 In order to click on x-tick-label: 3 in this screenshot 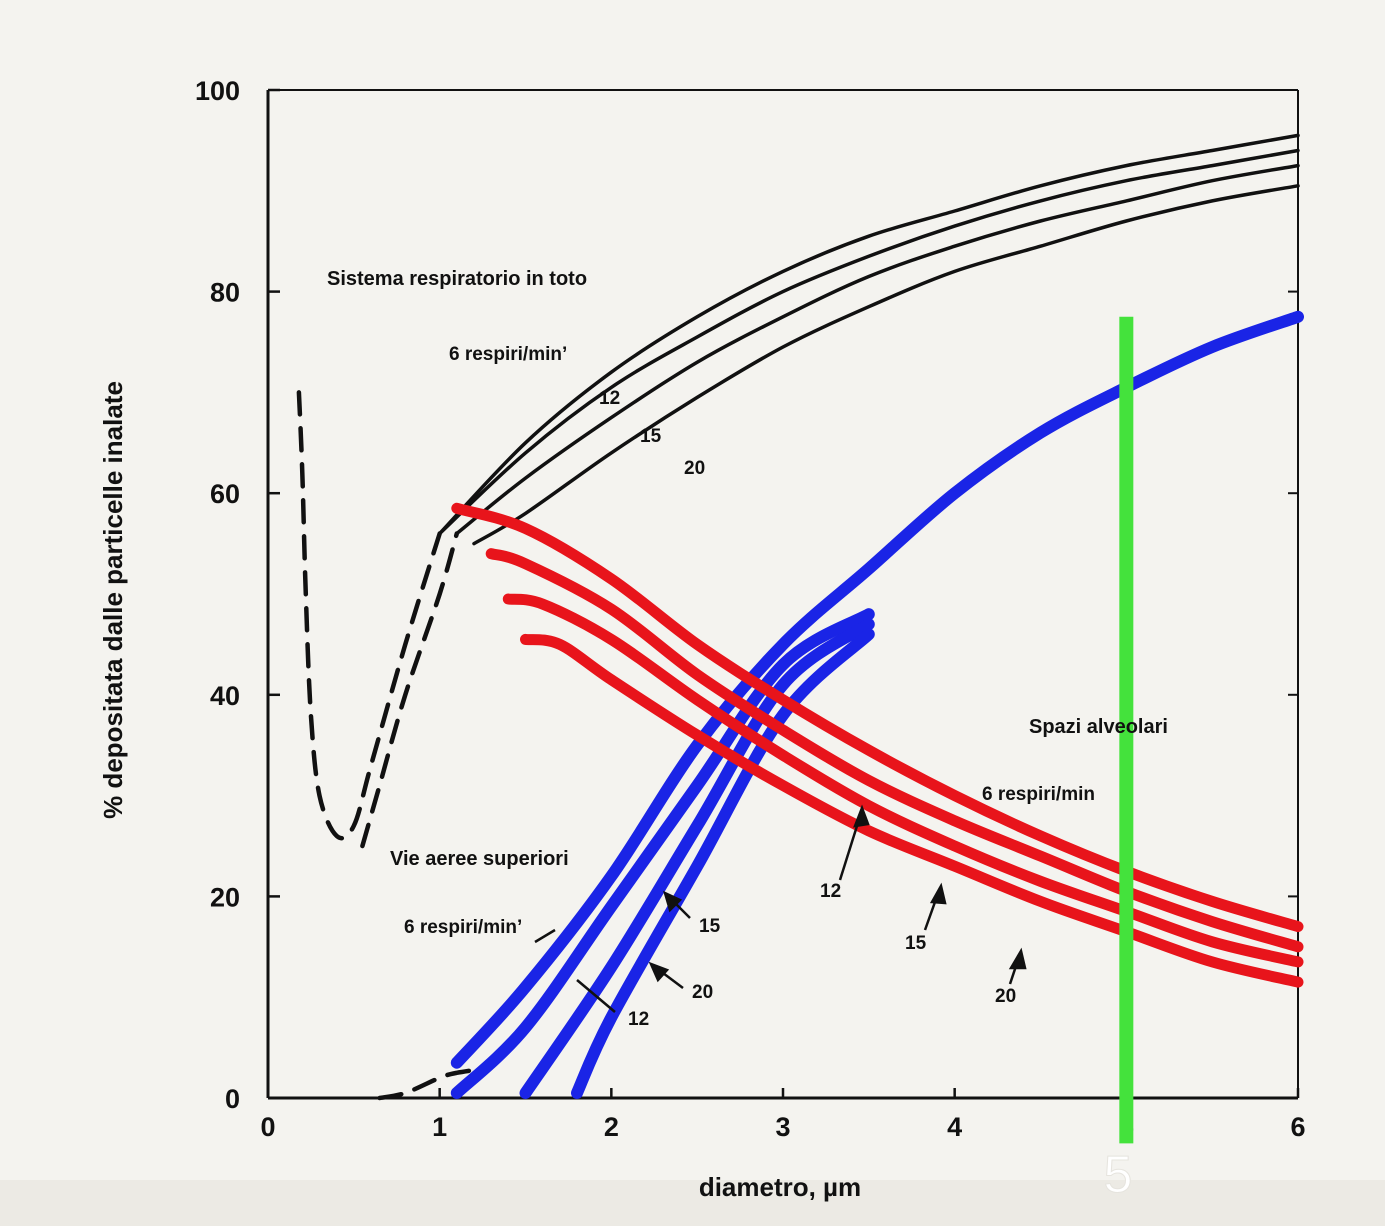, I will do `click(782, 1127)`.